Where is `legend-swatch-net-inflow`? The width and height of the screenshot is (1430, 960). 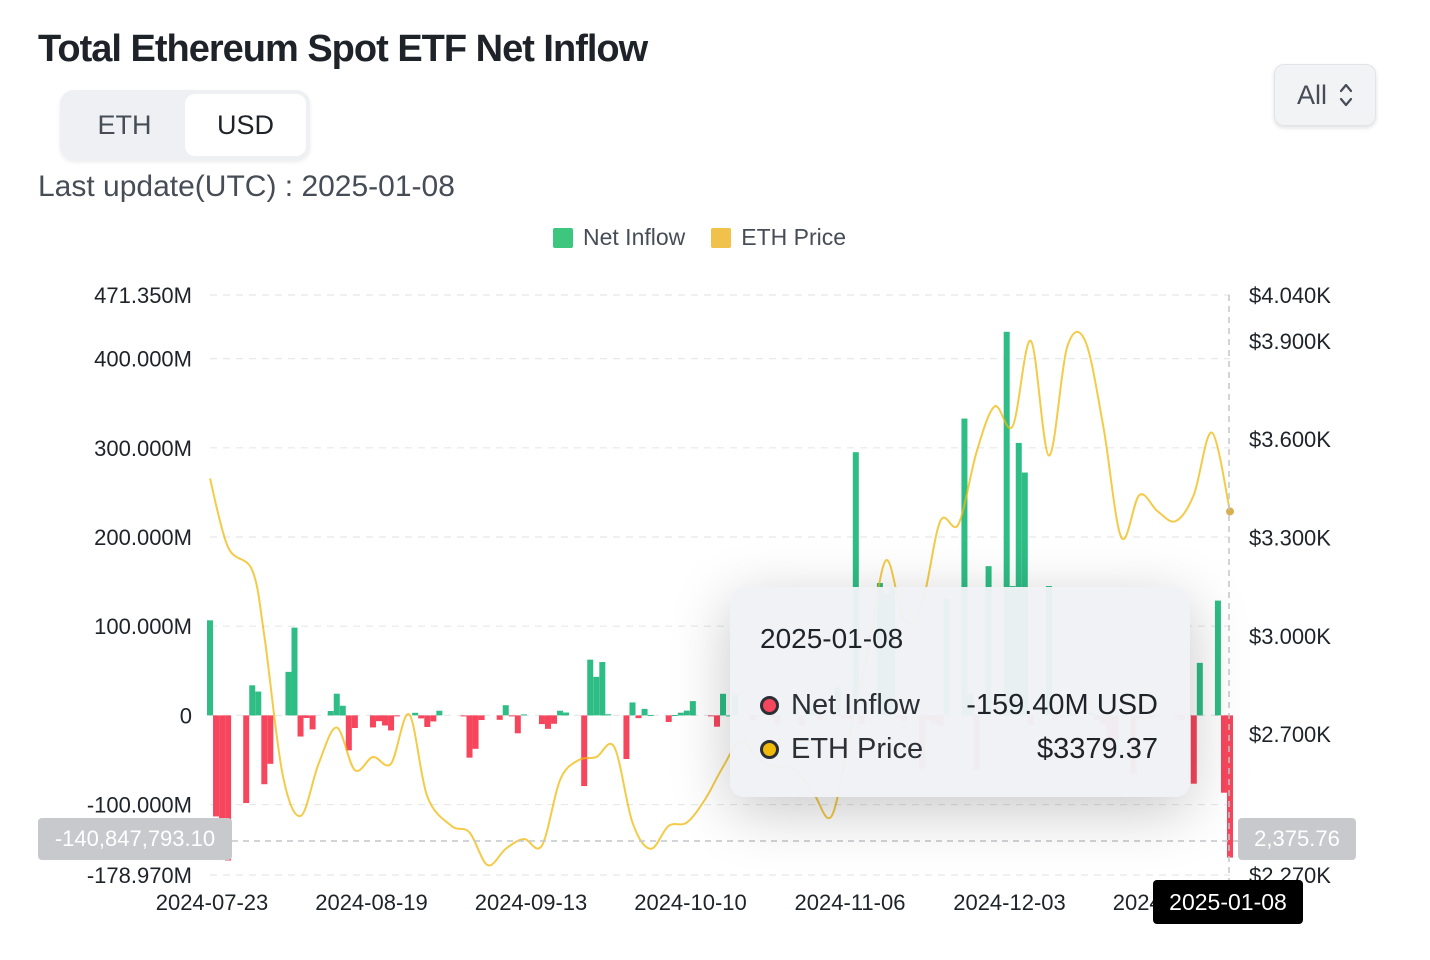 legend-swatch-net-inflow is located at coordinates (563, 237).